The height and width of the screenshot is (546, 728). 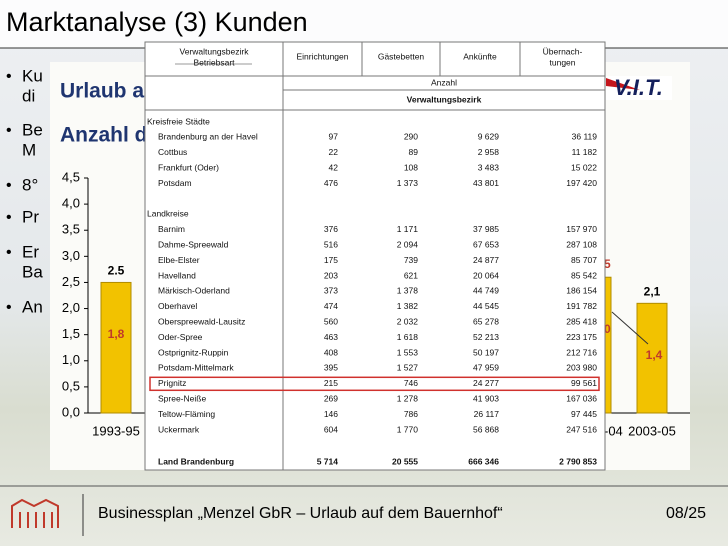 What do you see at coordinates (104, 135) in the screenshot?
I see `panel-subtitle: Anzahl d` at bounding box center [104, 135].